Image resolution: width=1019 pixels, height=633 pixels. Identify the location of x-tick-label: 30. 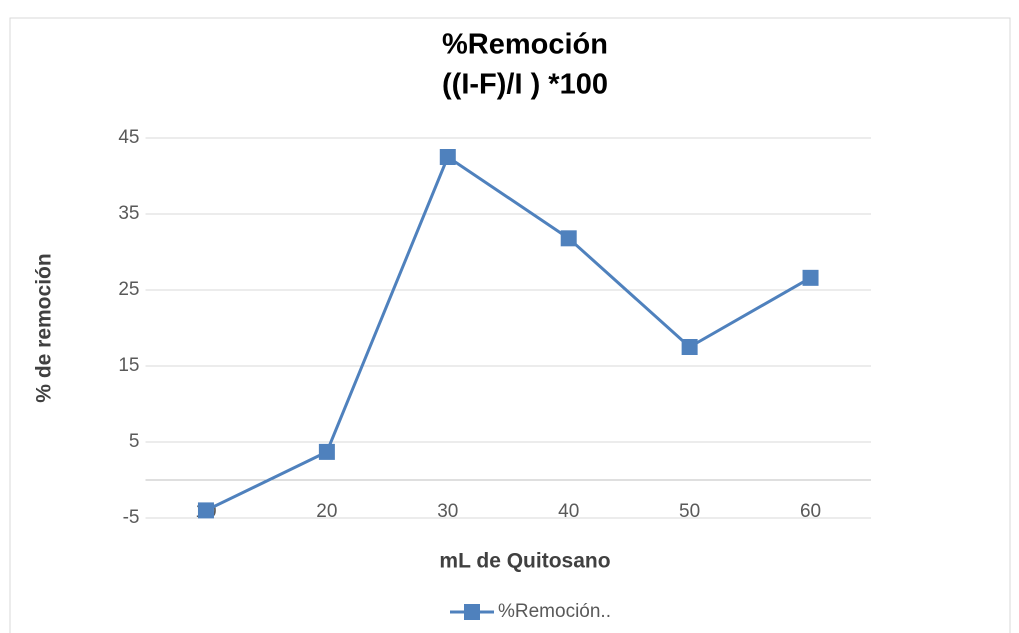
(447, 511).